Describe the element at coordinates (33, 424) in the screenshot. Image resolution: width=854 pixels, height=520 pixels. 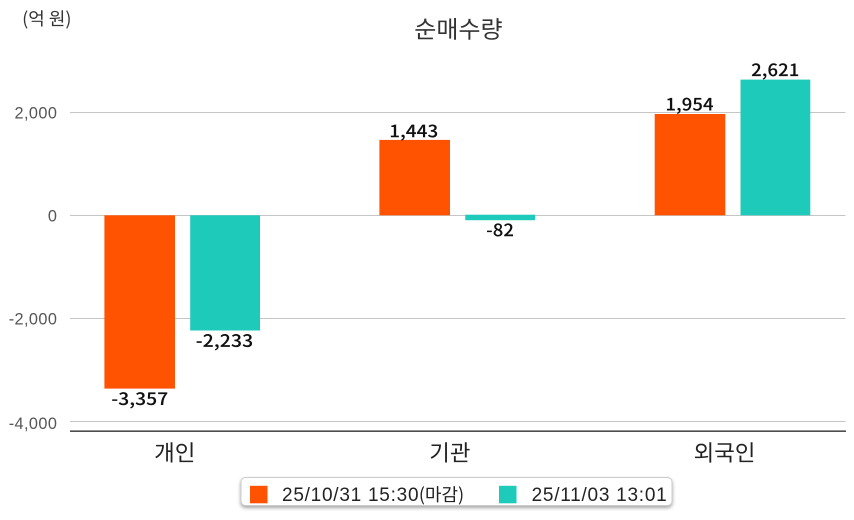
I see `svg-text: -4,000` at that location.